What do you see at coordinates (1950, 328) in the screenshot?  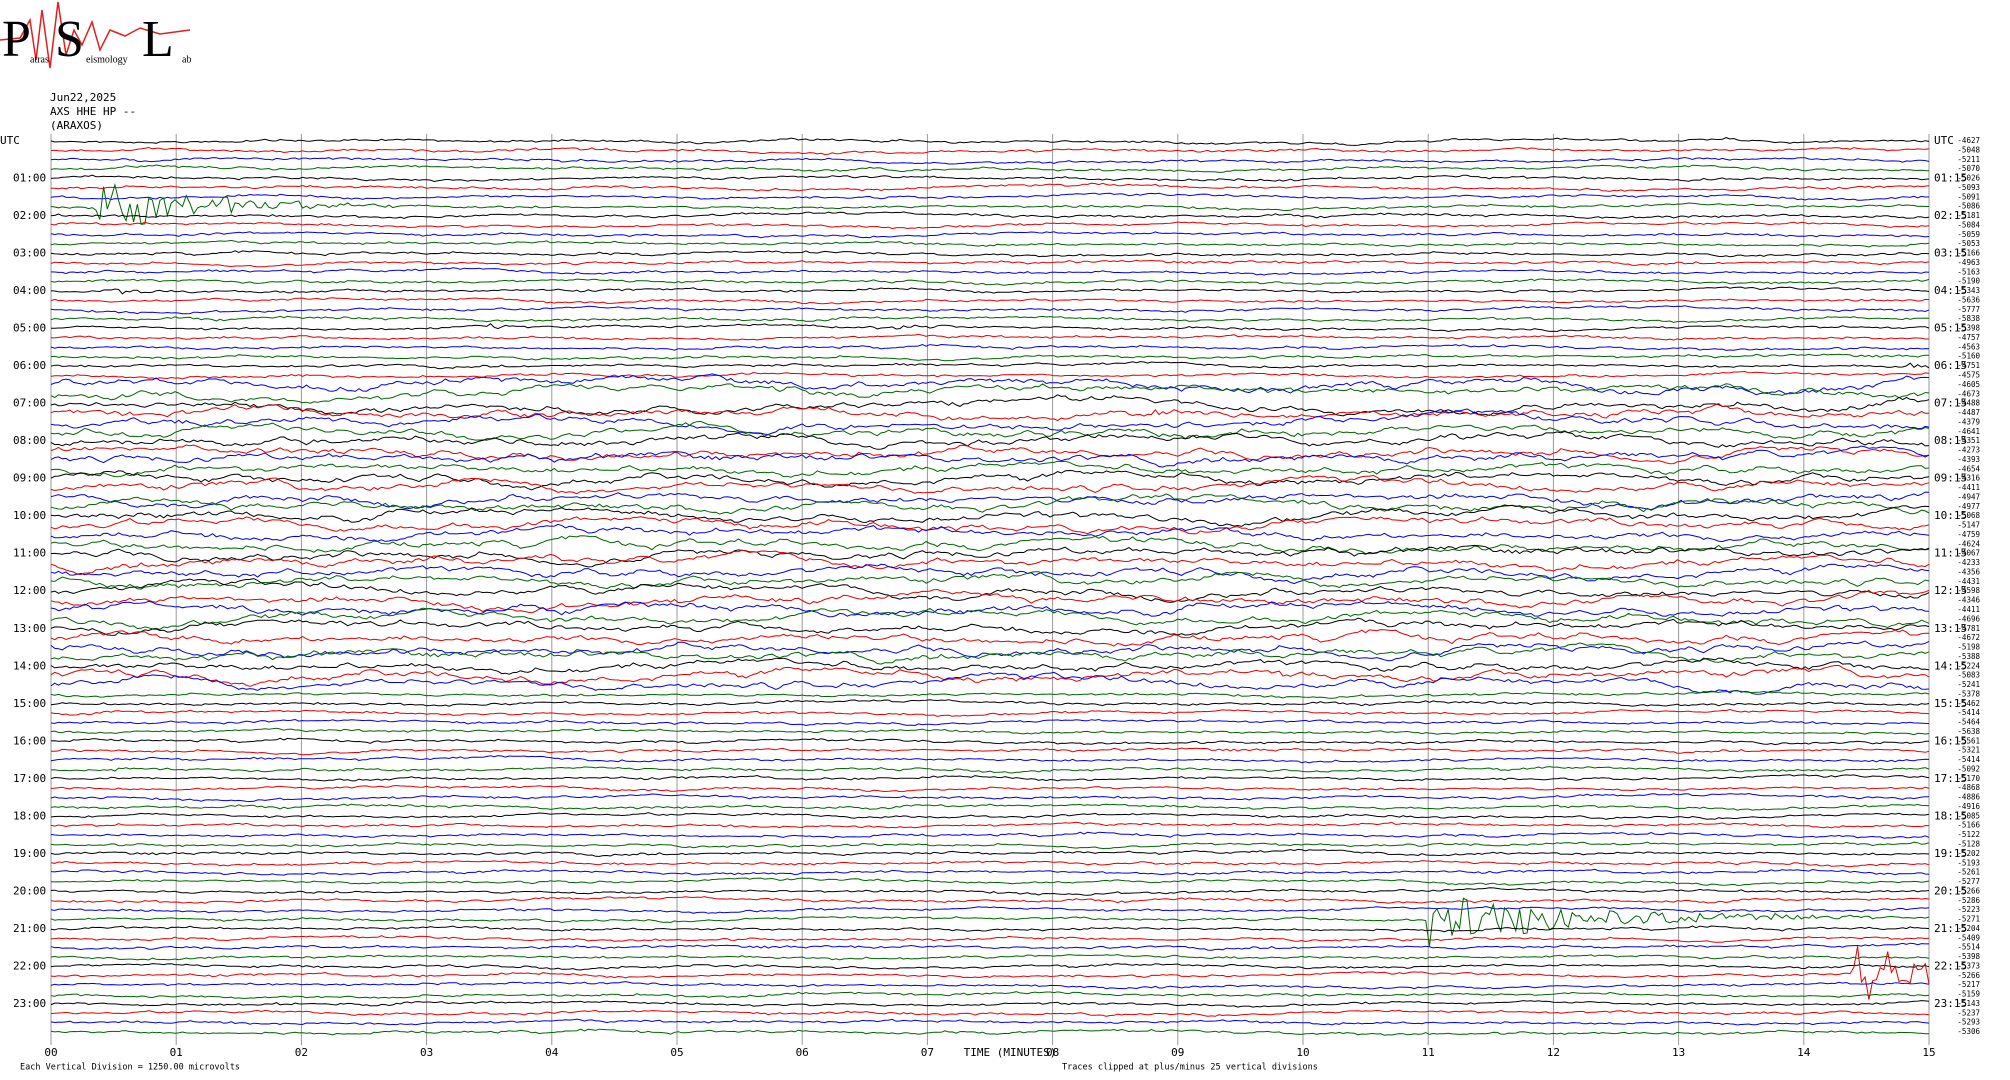 I see `right-time-label: 05:15` at bounding box center [1950, 328].